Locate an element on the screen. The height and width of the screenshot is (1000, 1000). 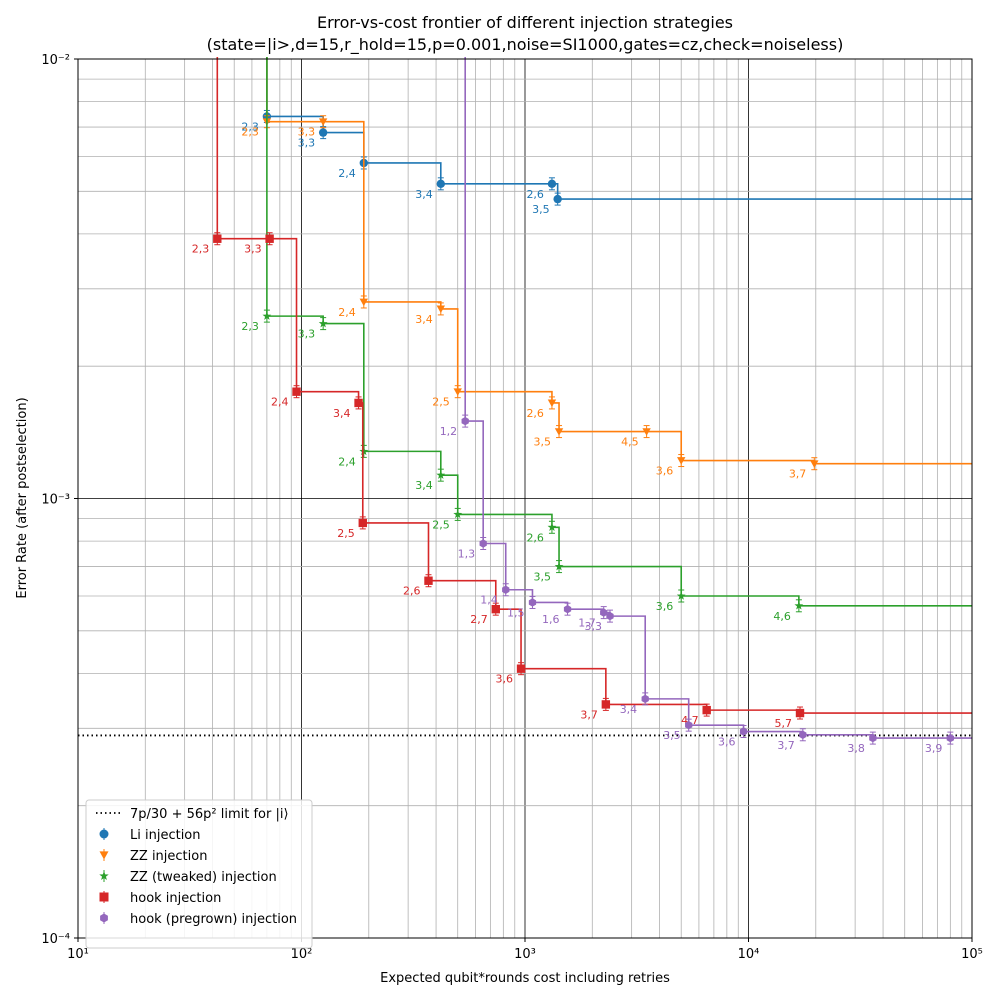
legend-entry: ZZ (tweaked) injection is located at coordinates (188, 877).